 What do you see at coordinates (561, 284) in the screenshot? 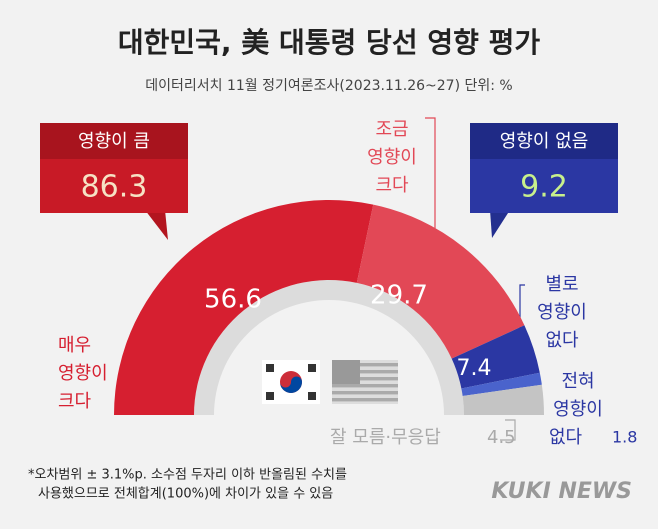
I see `category-label: 별로` at bounding box center [561, 284].